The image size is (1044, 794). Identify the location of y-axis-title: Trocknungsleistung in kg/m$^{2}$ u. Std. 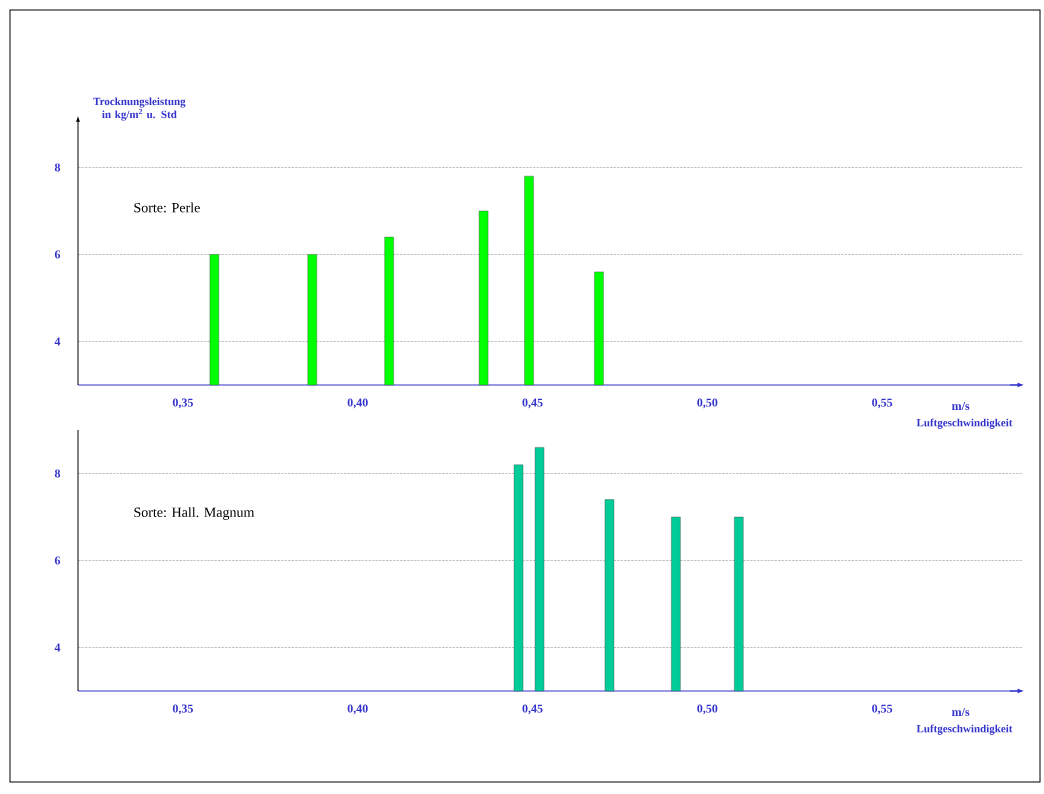
(139, 109).